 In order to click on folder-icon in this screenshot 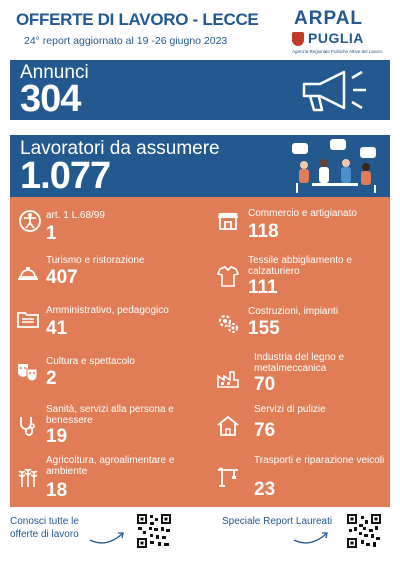, I will do `click(28, 320)`.